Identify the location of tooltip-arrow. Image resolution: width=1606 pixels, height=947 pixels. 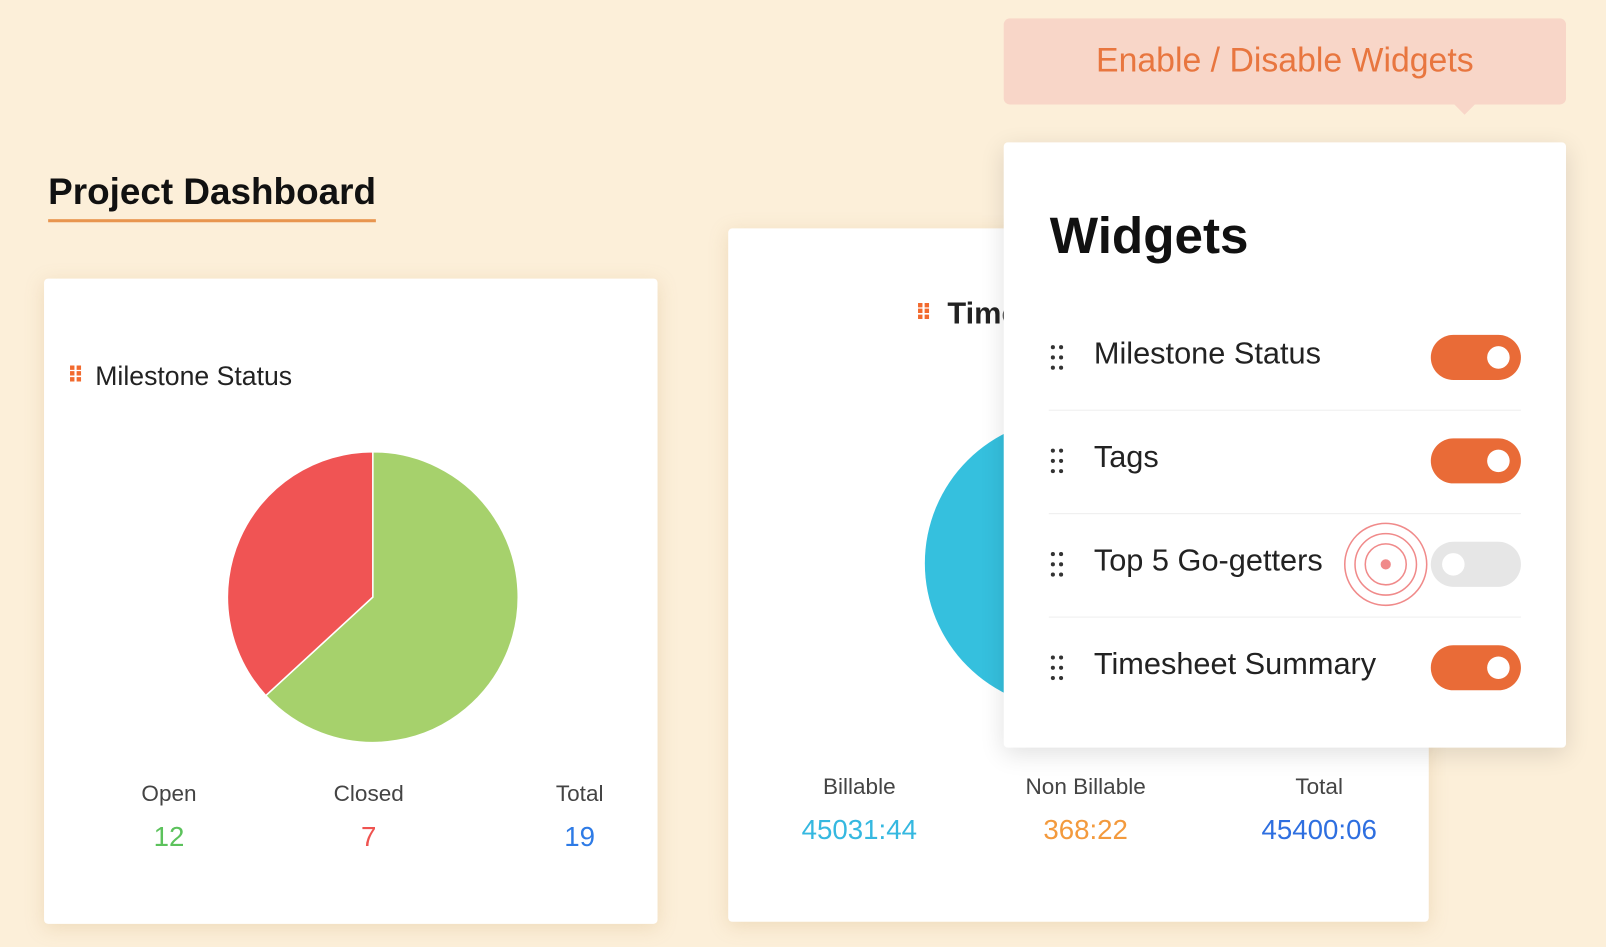
(1464, 109).